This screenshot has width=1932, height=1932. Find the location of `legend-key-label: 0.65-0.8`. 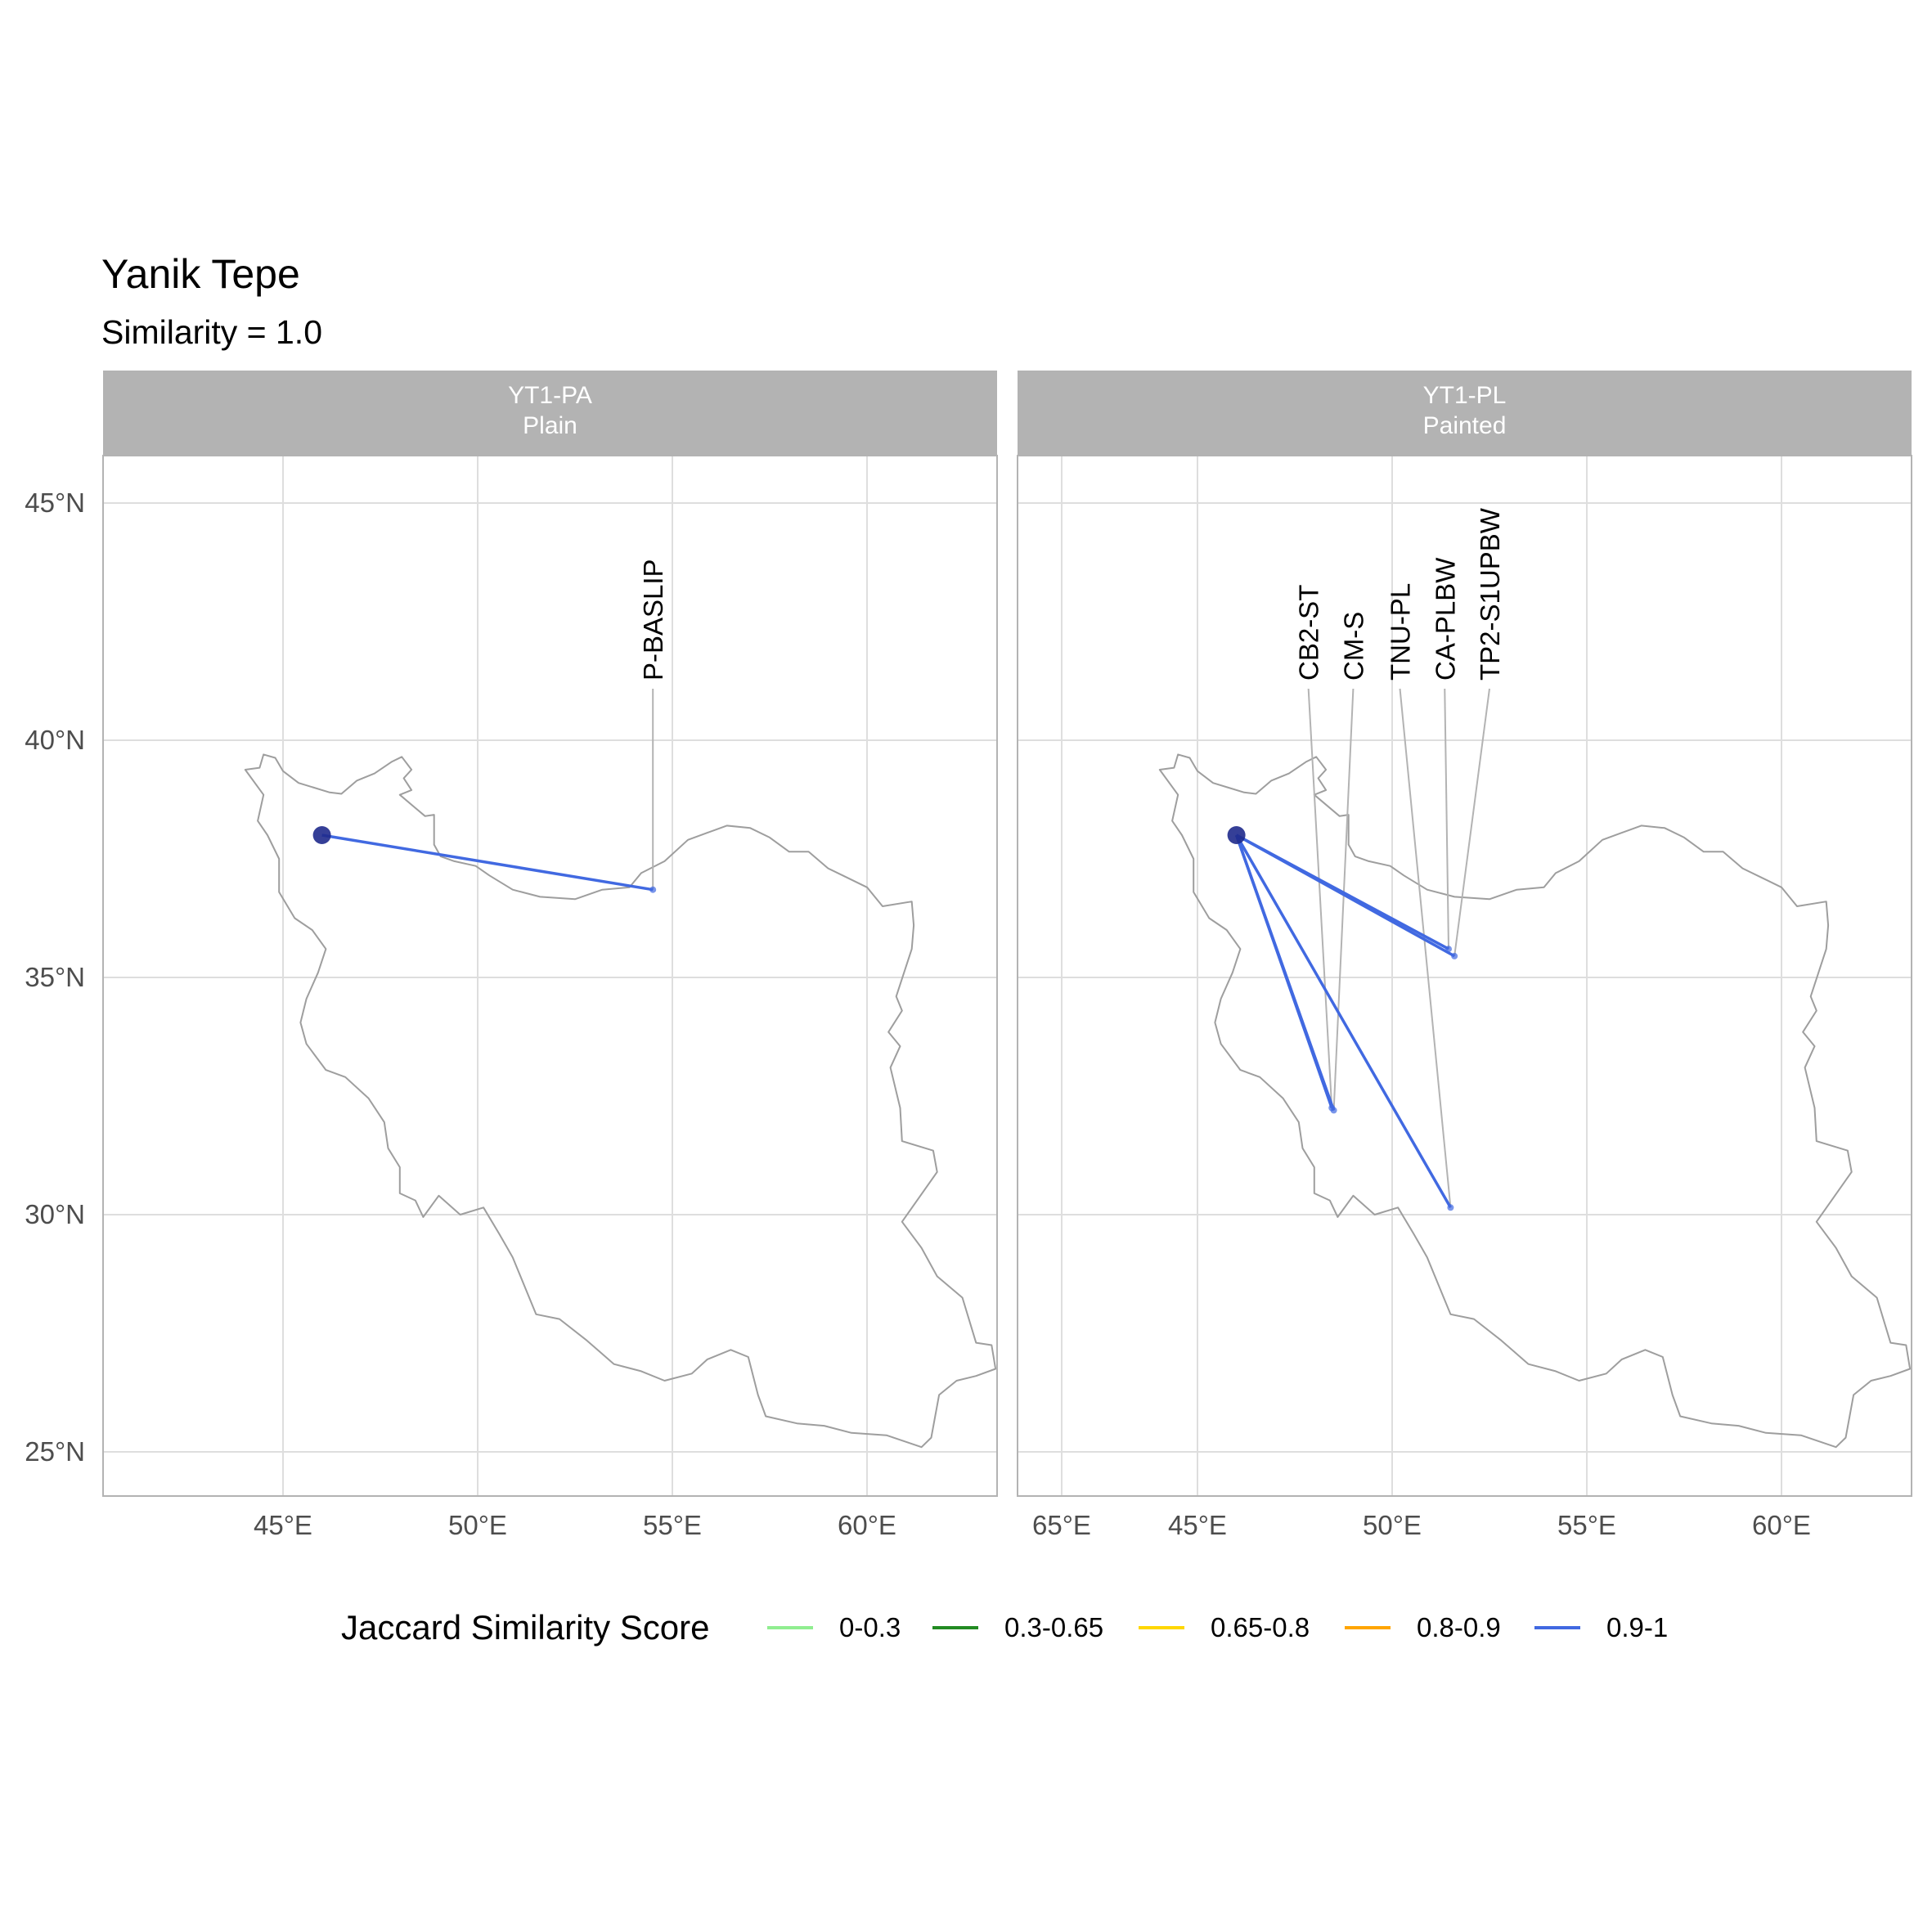

legend-key-label: 0.65-0.8 is located at coordinates (1261, 1627).